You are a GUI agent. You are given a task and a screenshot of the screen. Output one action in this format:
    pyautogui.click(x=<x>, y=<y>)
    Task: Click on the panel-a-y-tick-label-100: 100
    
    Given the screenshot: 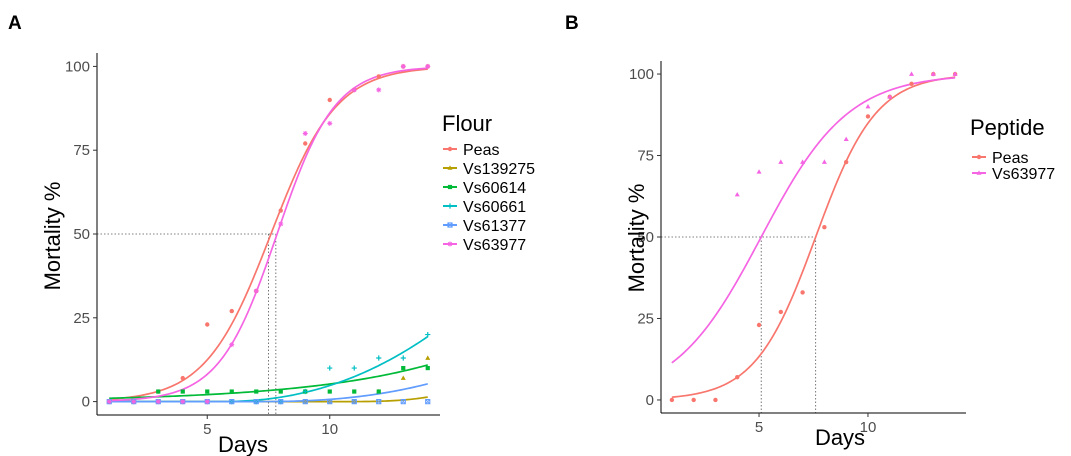 What is the action you would take?
    pyautogui.click(x=77, y=66)
    